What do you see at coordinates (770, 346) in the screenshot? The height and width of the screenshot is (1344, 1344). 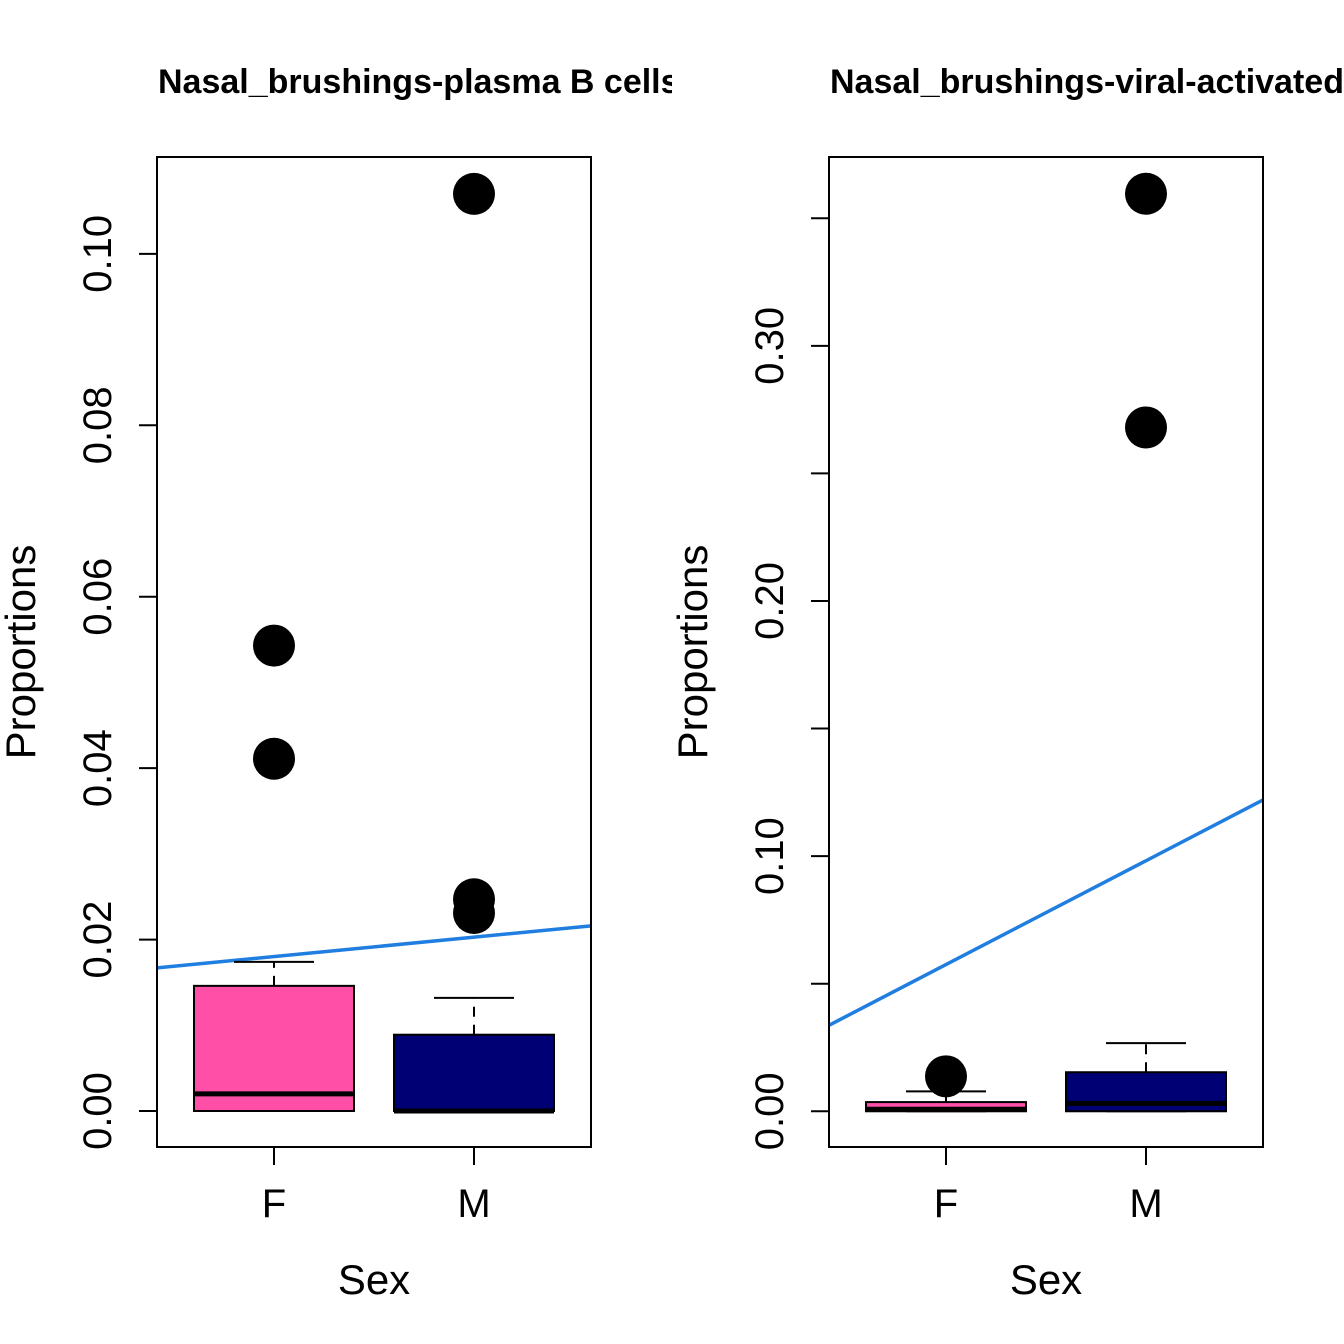 I see `y-tick-label: 0.30` at bounding box center [770, 346].